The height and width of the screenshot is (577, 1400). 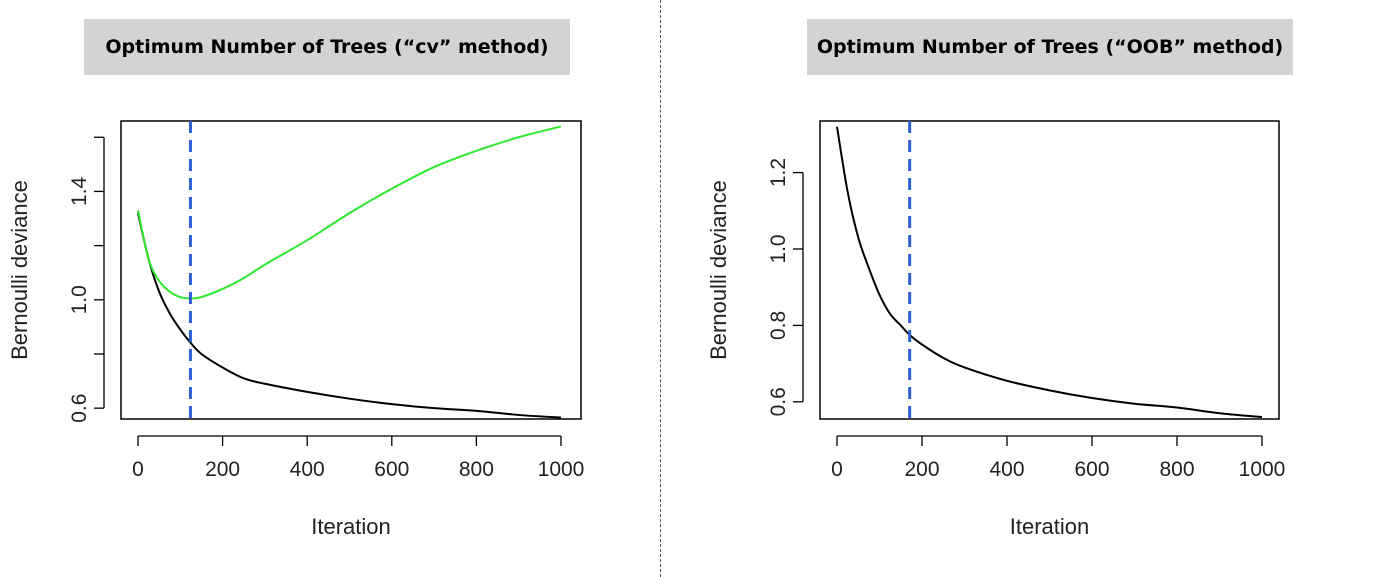 I want to click on y-tick-label: 0.8, so click(x=778, y=325).